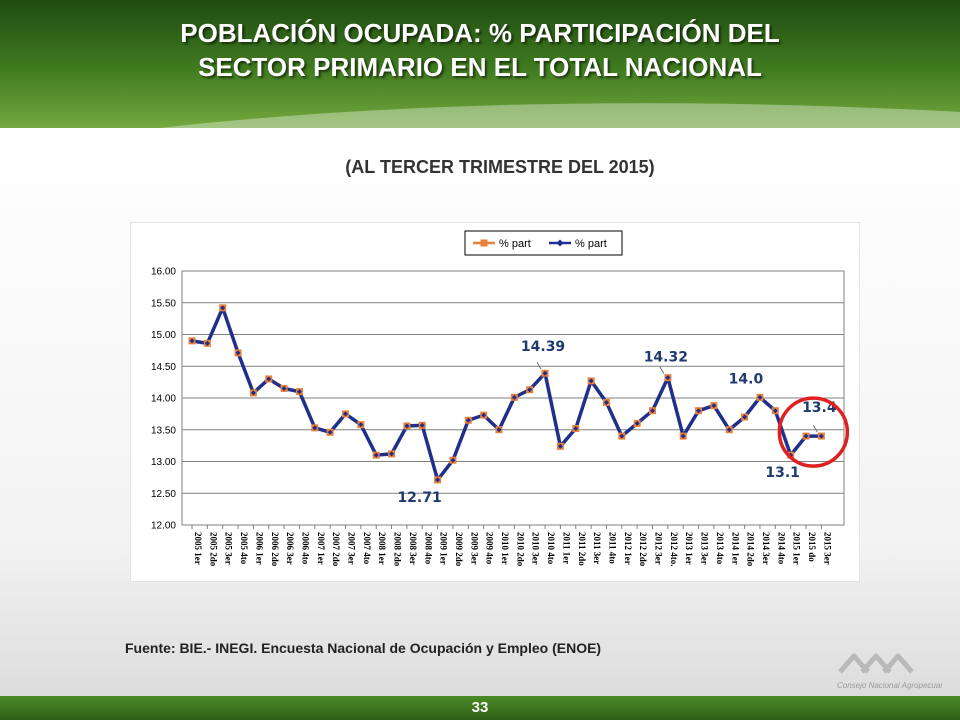  I want to click on data-label: 14.39, so click(543, 347).